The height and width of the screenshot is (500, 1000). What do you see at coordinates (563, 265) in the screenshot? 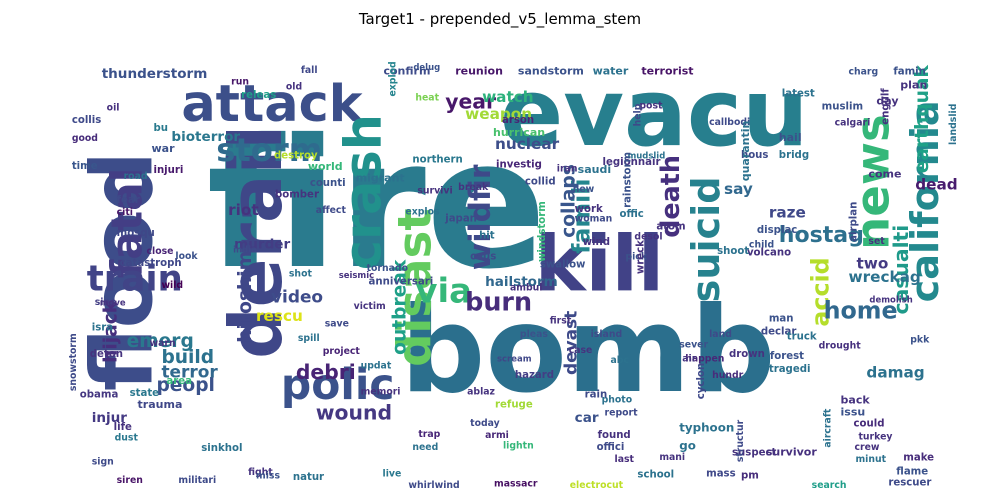
I see `word-swallow-174: swallow` at bounding box center [563, 265].